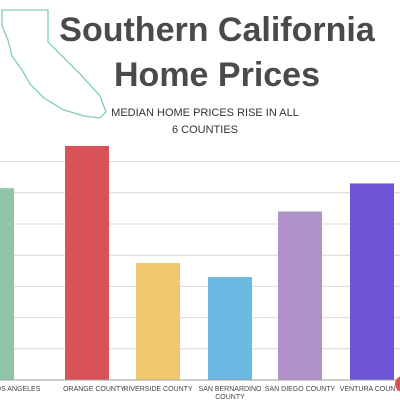 The width and height of the screenshot is (400, 400). What do you see at coordinates (54, 64) in the screenshot?
I see `california-outline-icon` at bounding box center [54, 64].